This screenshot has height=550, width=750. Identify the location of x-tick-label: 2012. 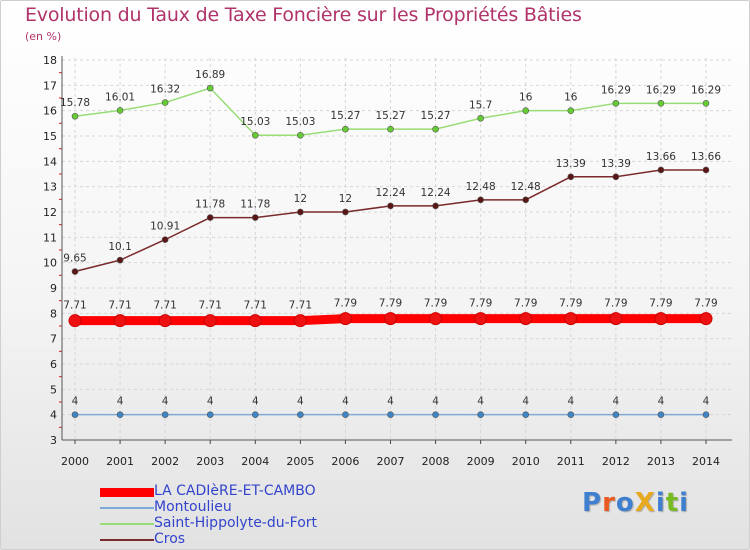
(616, 461).